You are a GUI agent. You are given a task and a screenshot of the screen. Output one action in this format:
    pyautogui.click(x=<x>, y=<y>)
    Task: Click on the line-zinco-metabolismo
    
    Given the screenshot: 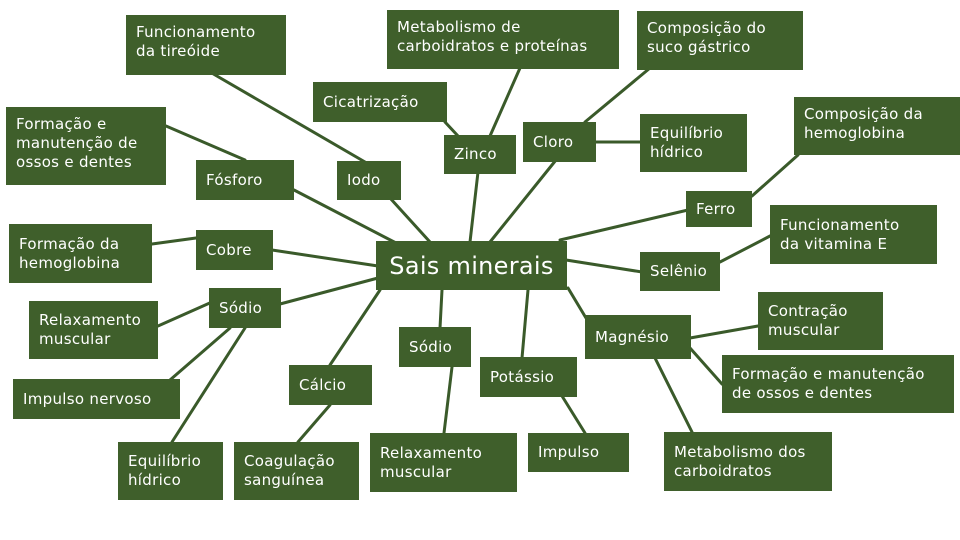 What is the action you would take?
    pyautogui.click(x=505, y=102)
    